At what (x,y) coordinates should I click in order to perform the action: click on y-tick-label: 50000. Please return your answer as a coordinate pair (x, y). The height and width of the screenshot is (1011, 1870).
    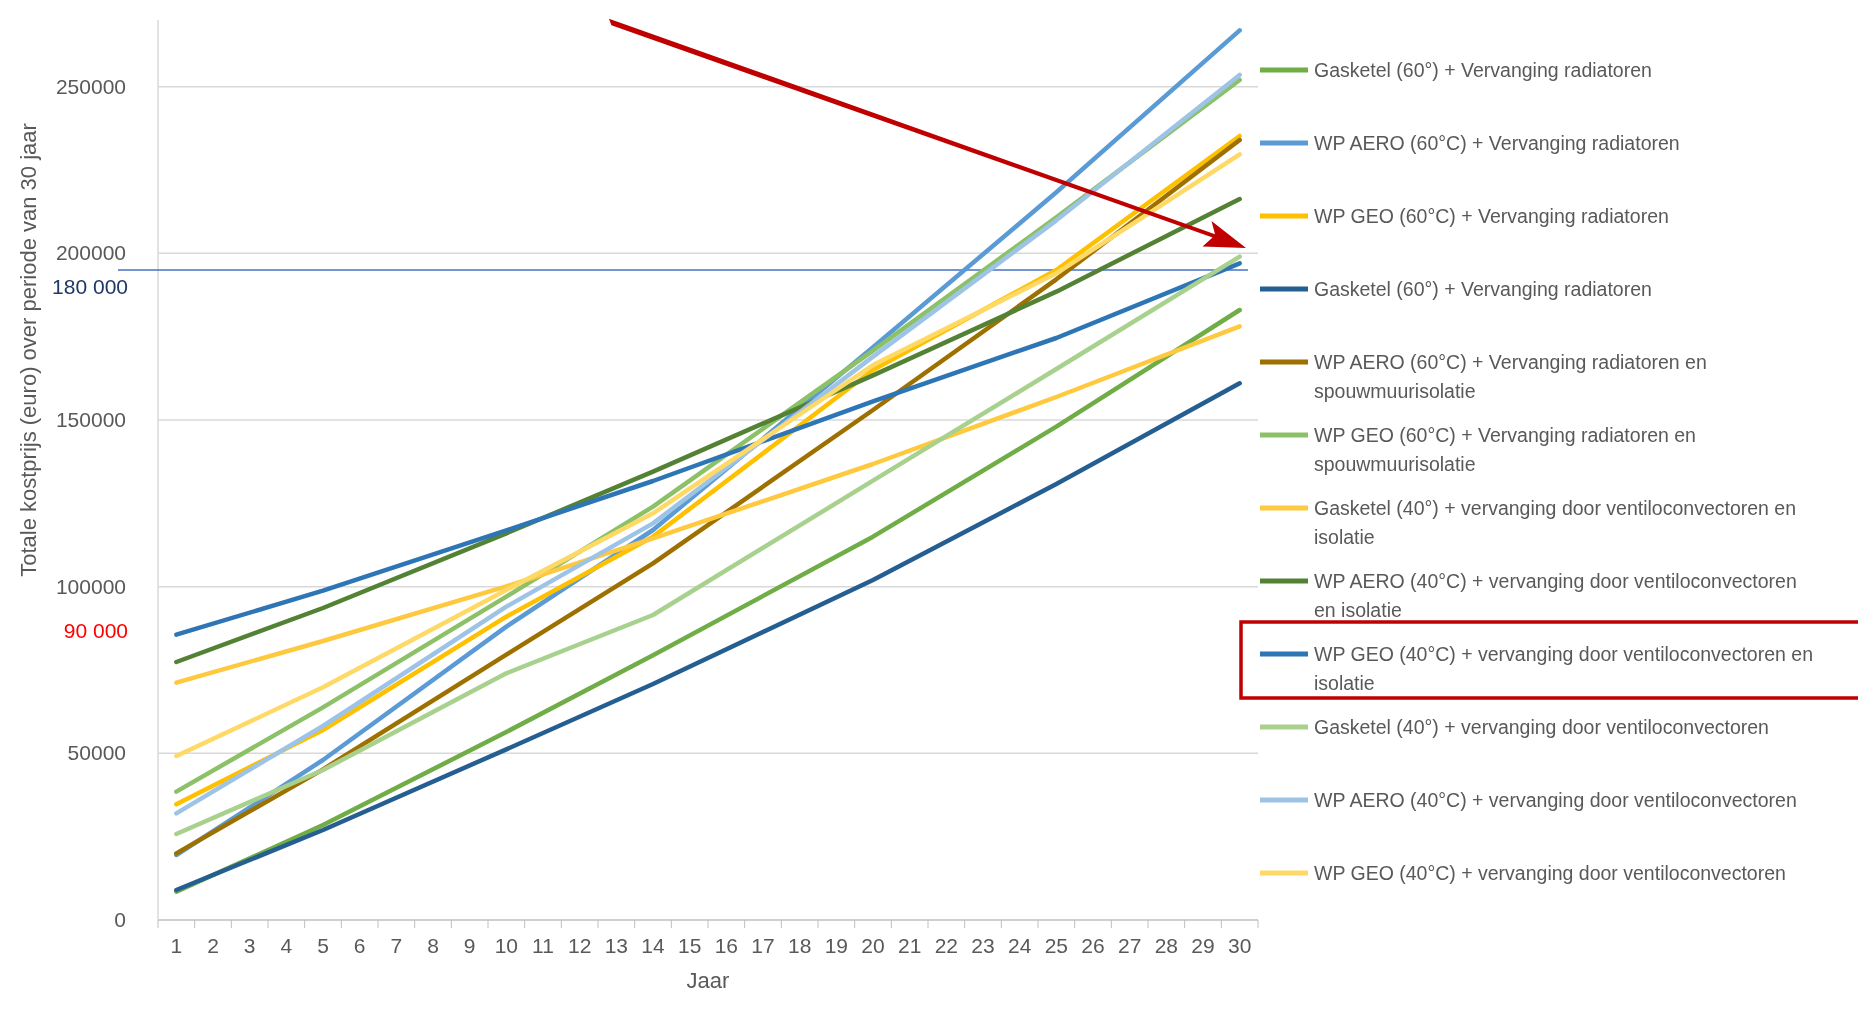
    Looking at the image, I should click on (96, 753).